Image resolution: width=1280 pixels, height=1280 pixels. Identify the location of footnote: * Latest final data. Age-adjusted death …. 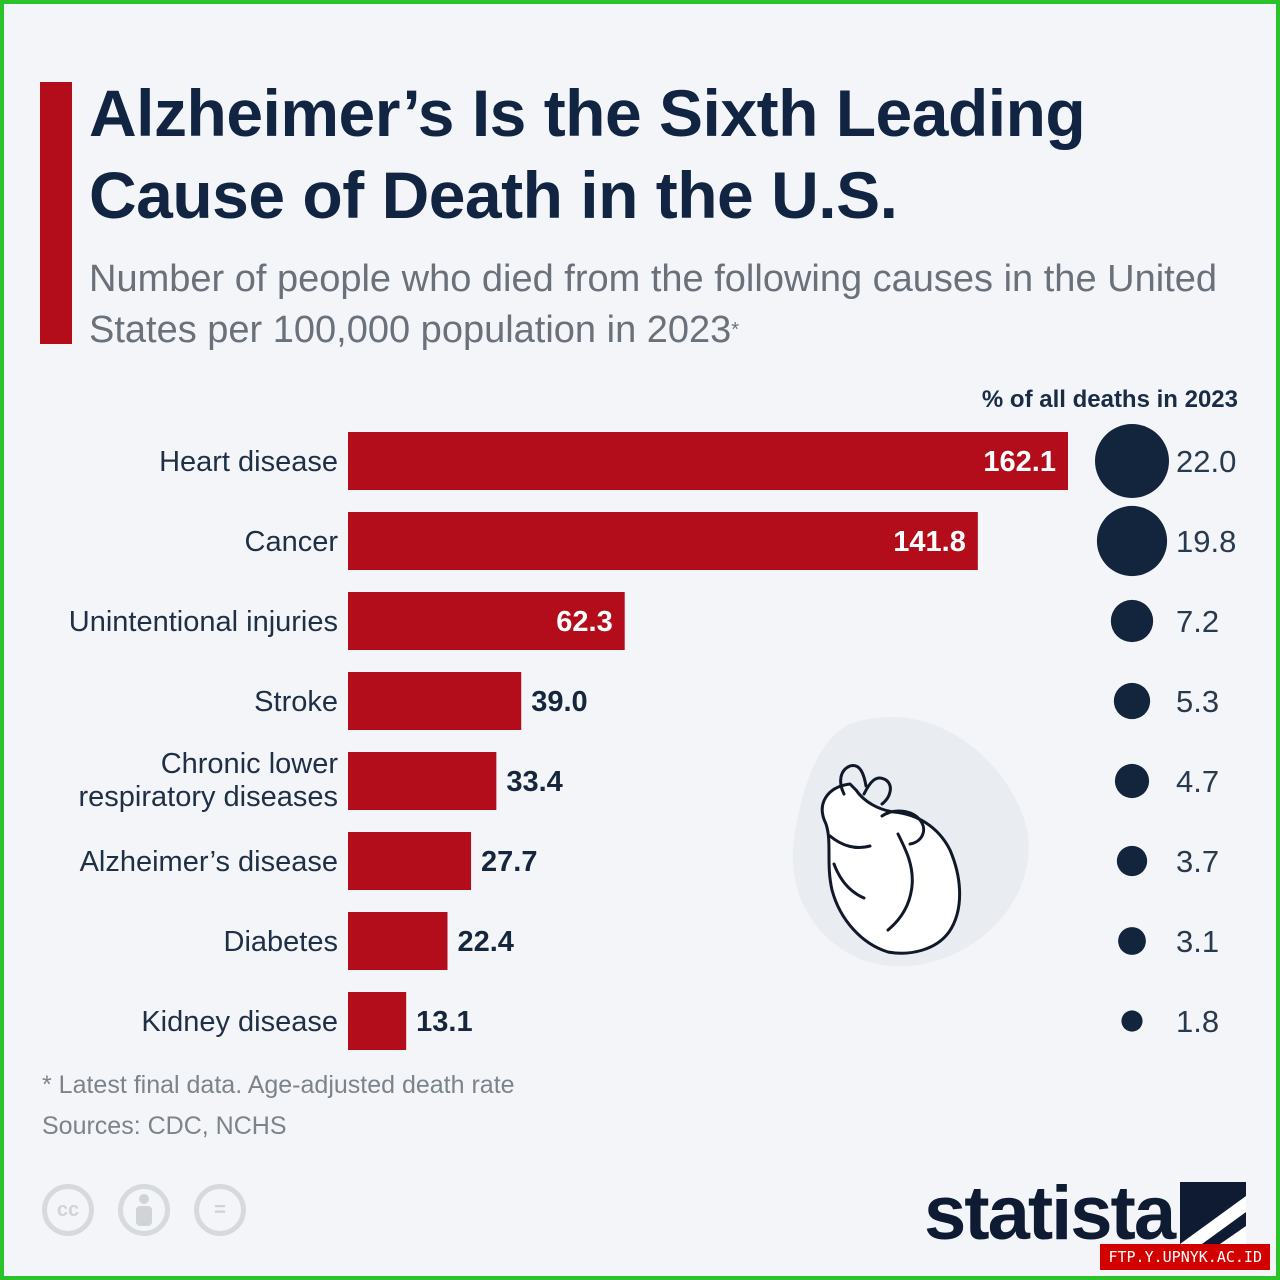
(278, 1085).